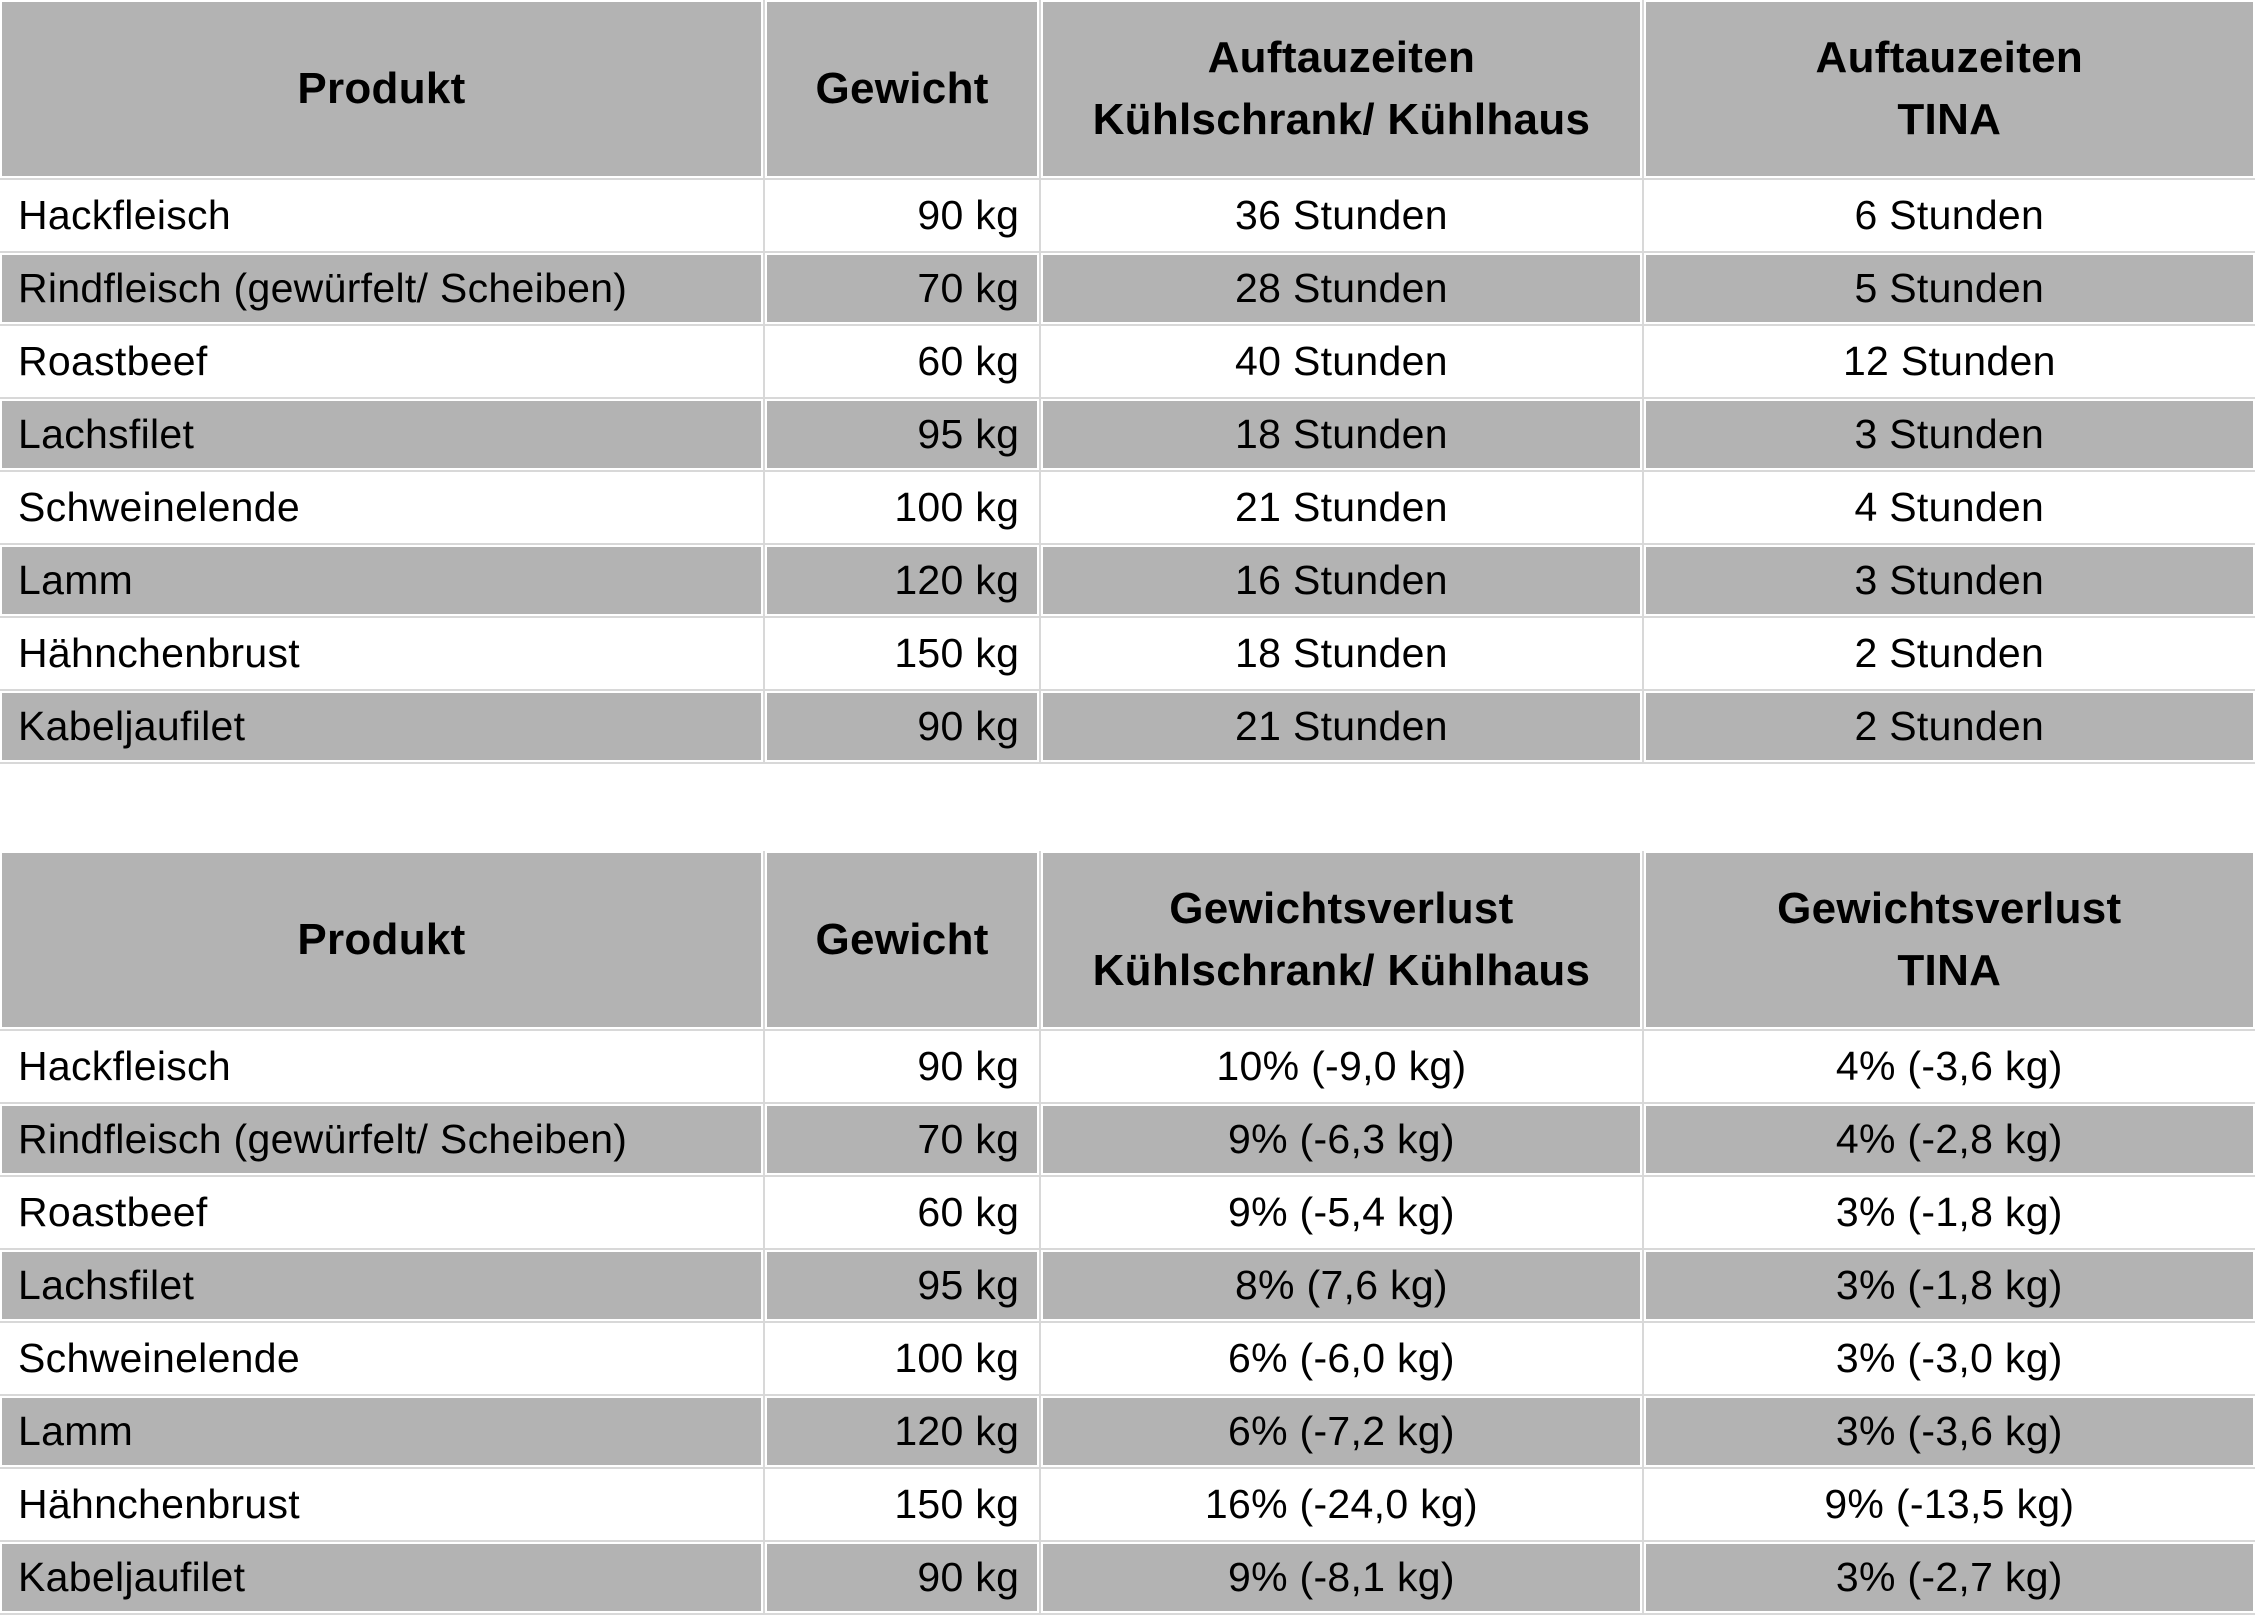 The image size is (2255, 1620). I want to click on fridge-time-cell: 28 Stunden, so click(1341, 288).